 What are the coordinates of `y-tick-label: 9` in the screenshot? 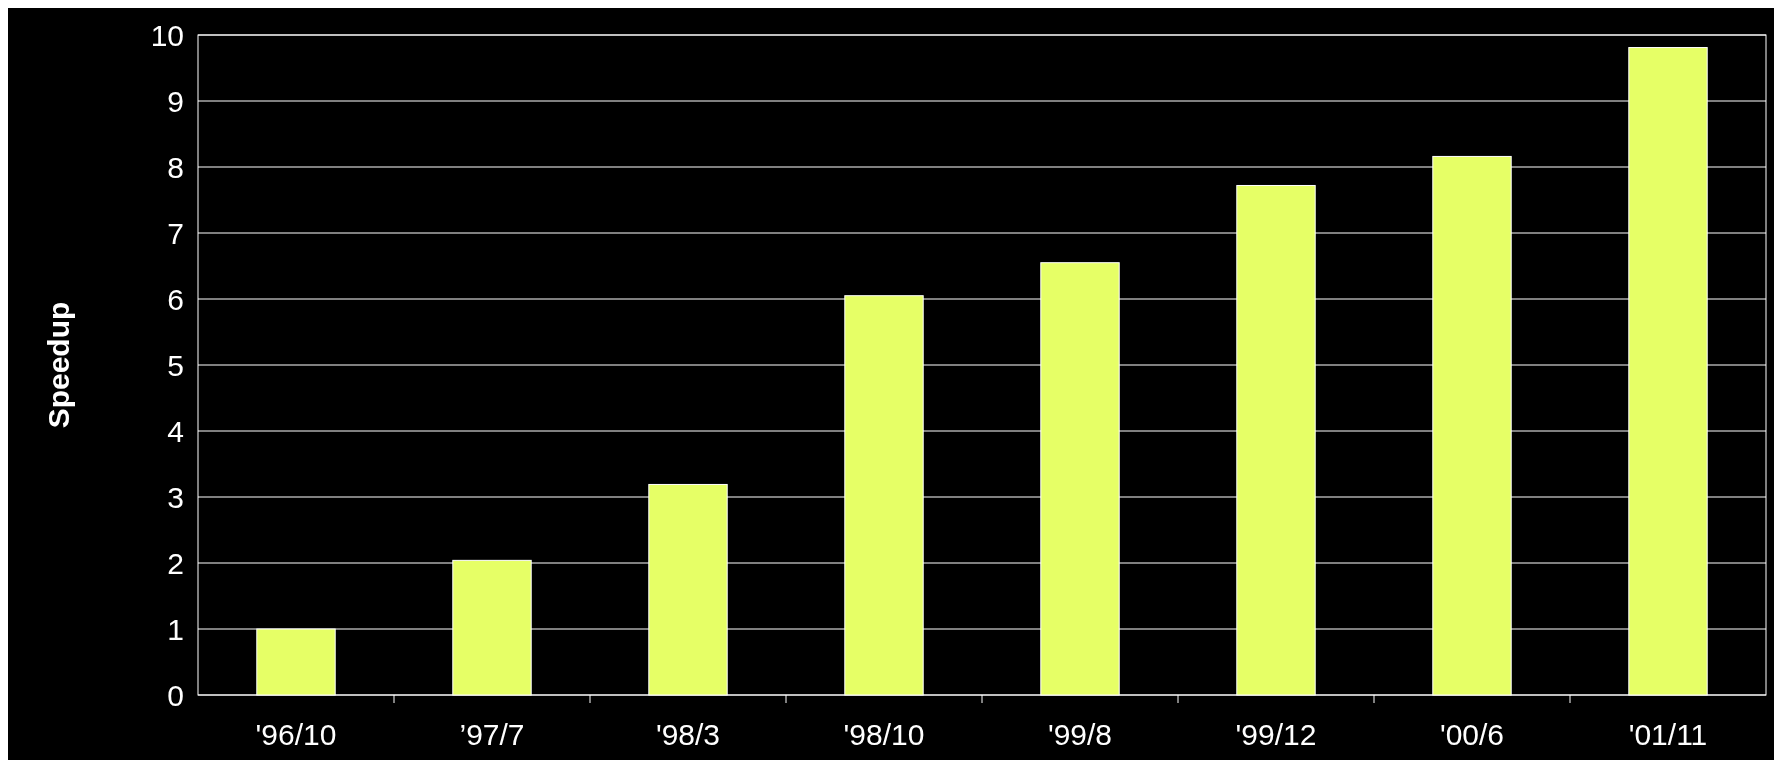 It's located at (175, 101).